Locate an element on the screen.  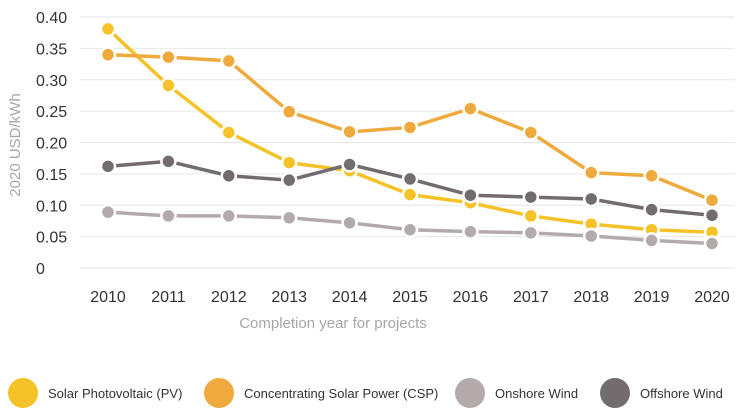
legend-label: Offshore Wind is located at coordinates (681, 393).